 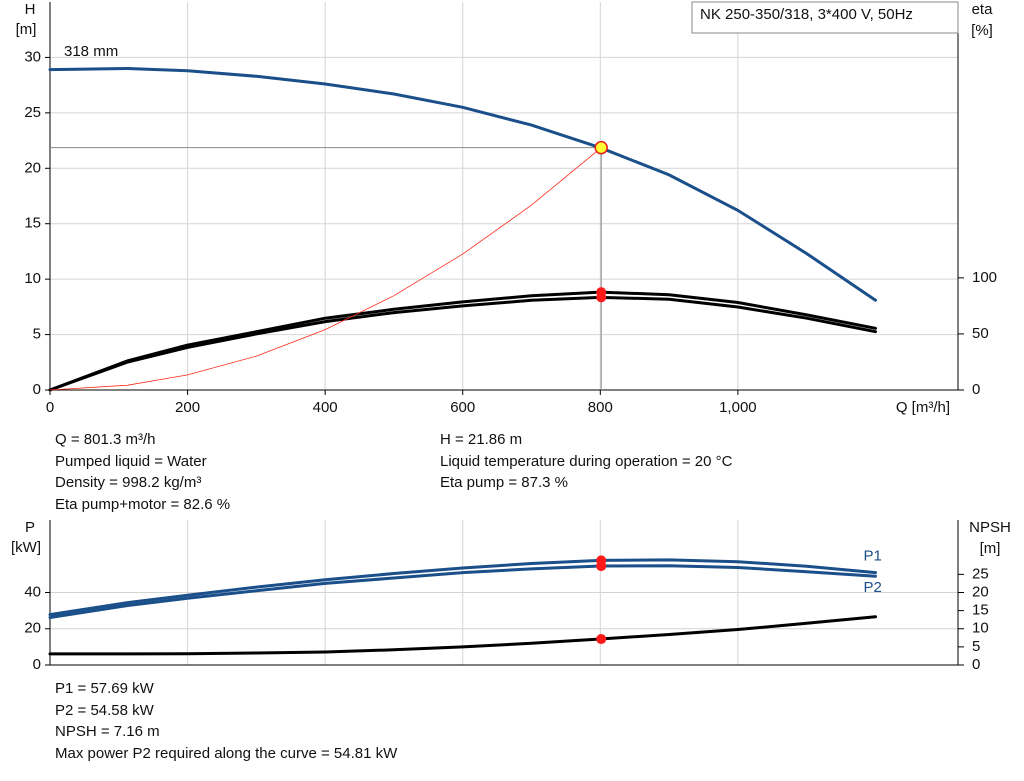 I want to click on y2-unit: [m], so click(x=990, y=548).